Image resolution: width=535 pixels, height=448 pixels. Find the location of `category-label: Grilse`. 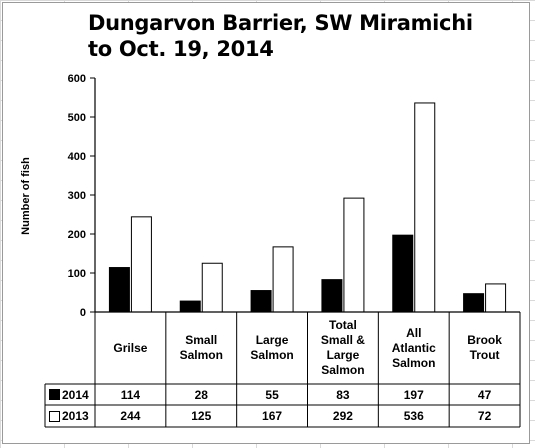

category-label: Grilse is located at coordinates (130, 348).